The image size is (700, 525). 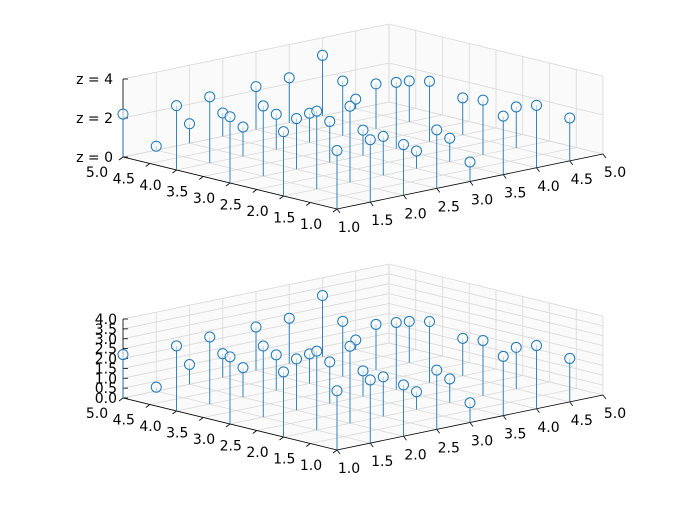 I want to click on x-tick-label: 4.0, so click(x=548, y=187).